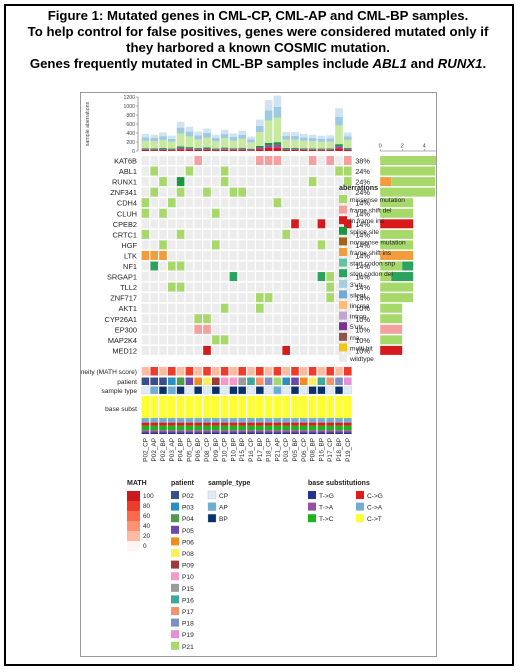 This screenshot has width=520, height=672. Describe the element at coordinates (326, 508) in the screenshot. I see `base-legend-label: T->A` at that location.